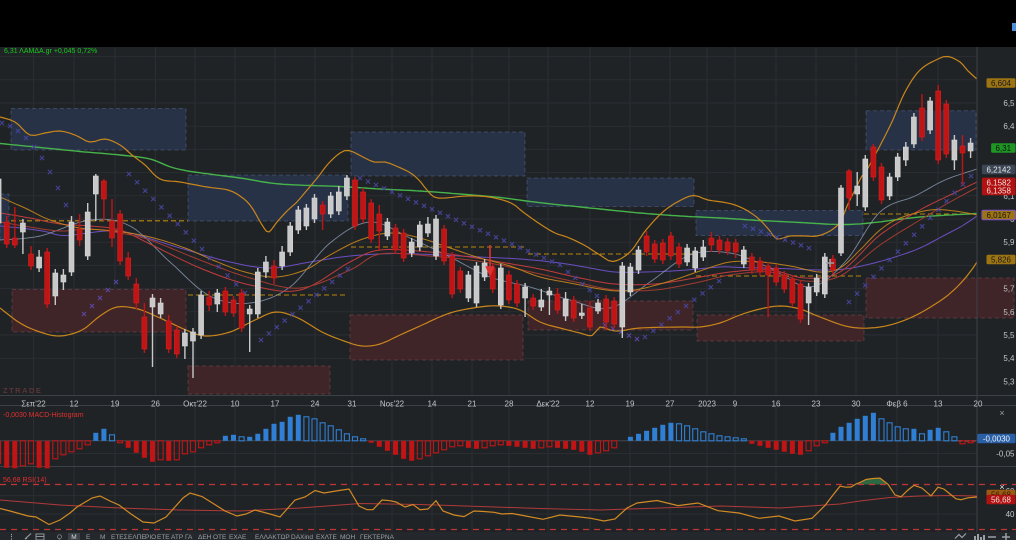 The width and height of the screenshot is (1016, 540). Describe the element at coordinates (816, 404) in the screenshot. I see `svg-text: 23` at that location.